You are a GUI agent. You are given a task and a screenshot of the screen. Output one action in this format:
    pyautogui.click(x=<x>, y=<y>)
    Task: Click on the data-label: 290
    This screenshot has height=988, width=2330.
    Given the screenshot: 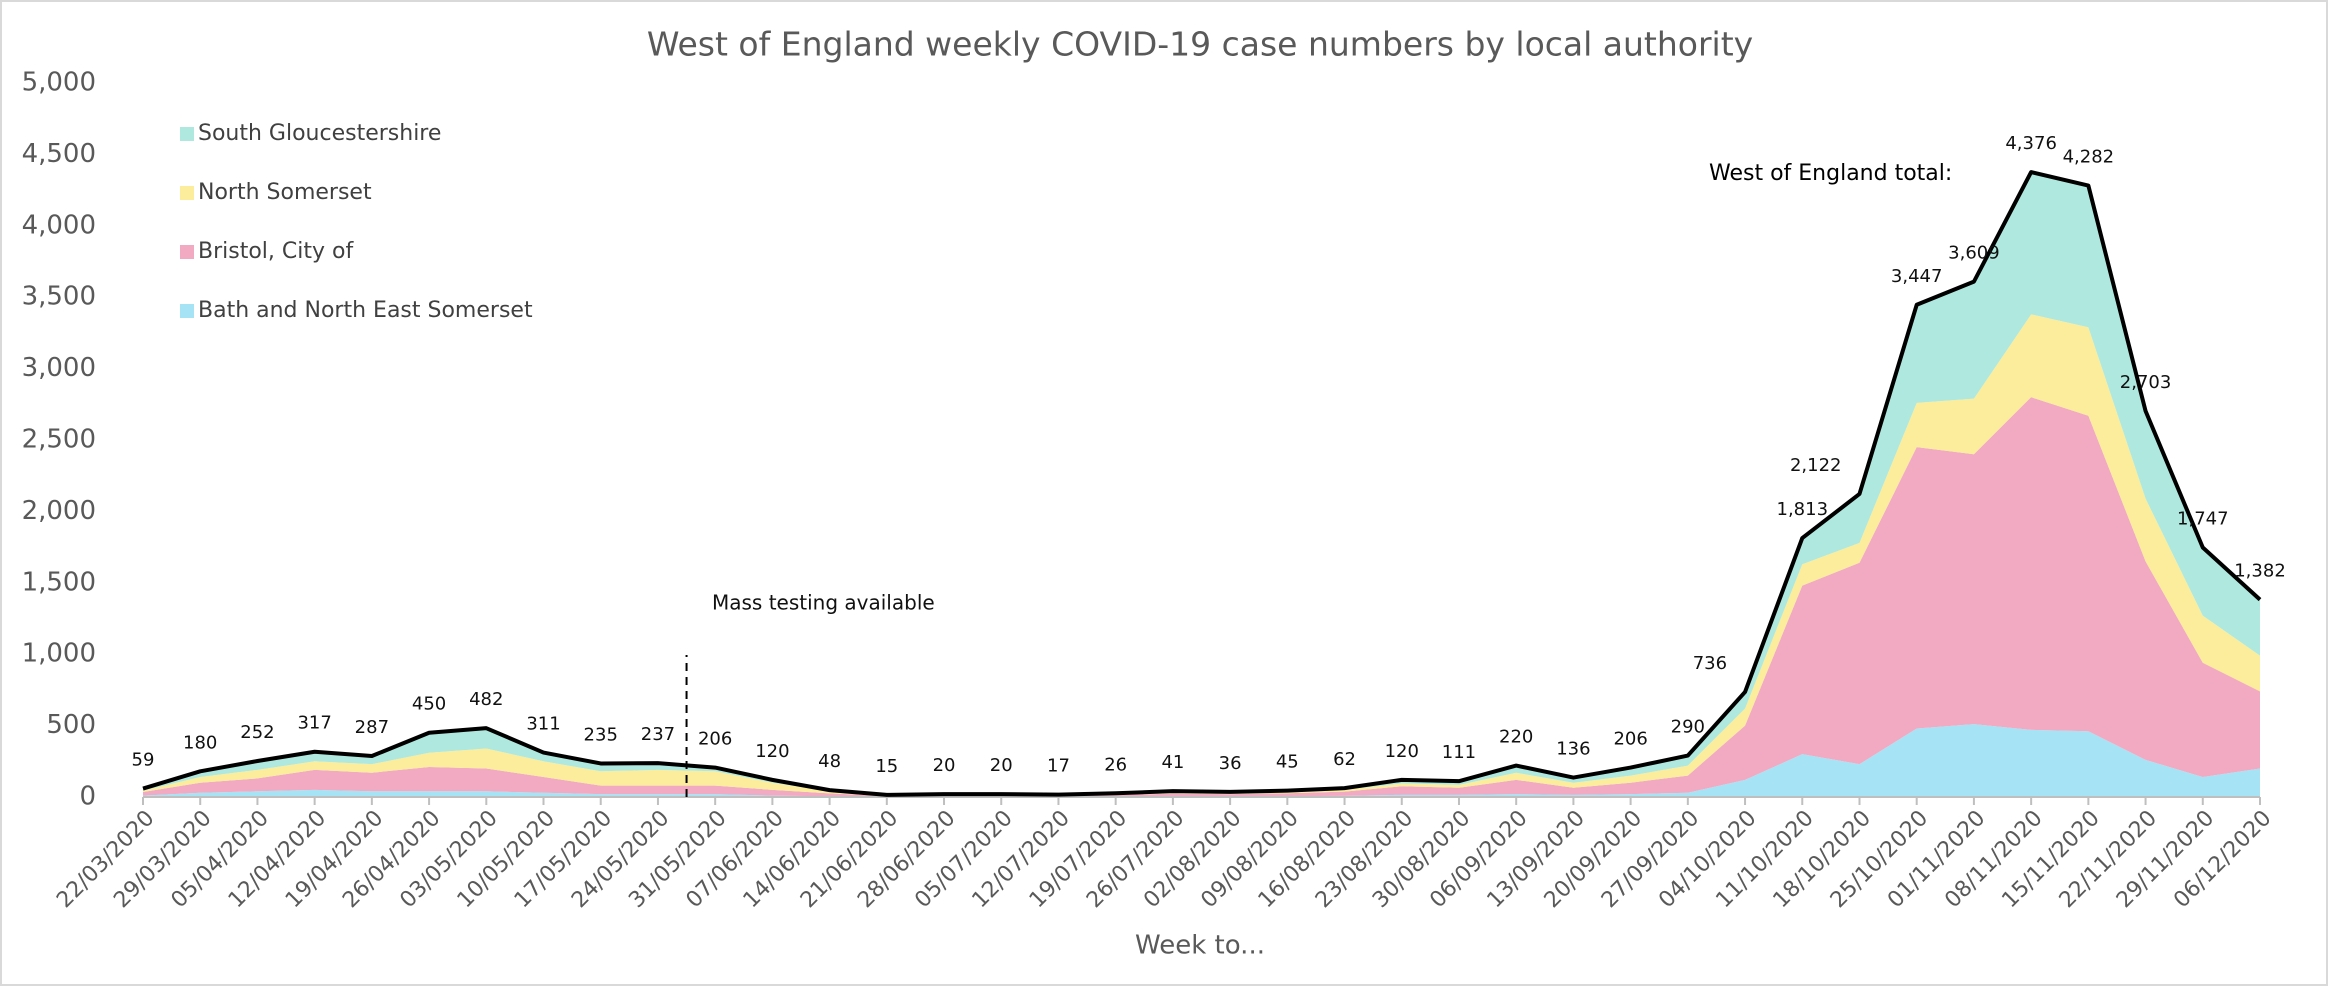 What is the action you would take?
    pyautogui.click(x=1688, y=727)
    